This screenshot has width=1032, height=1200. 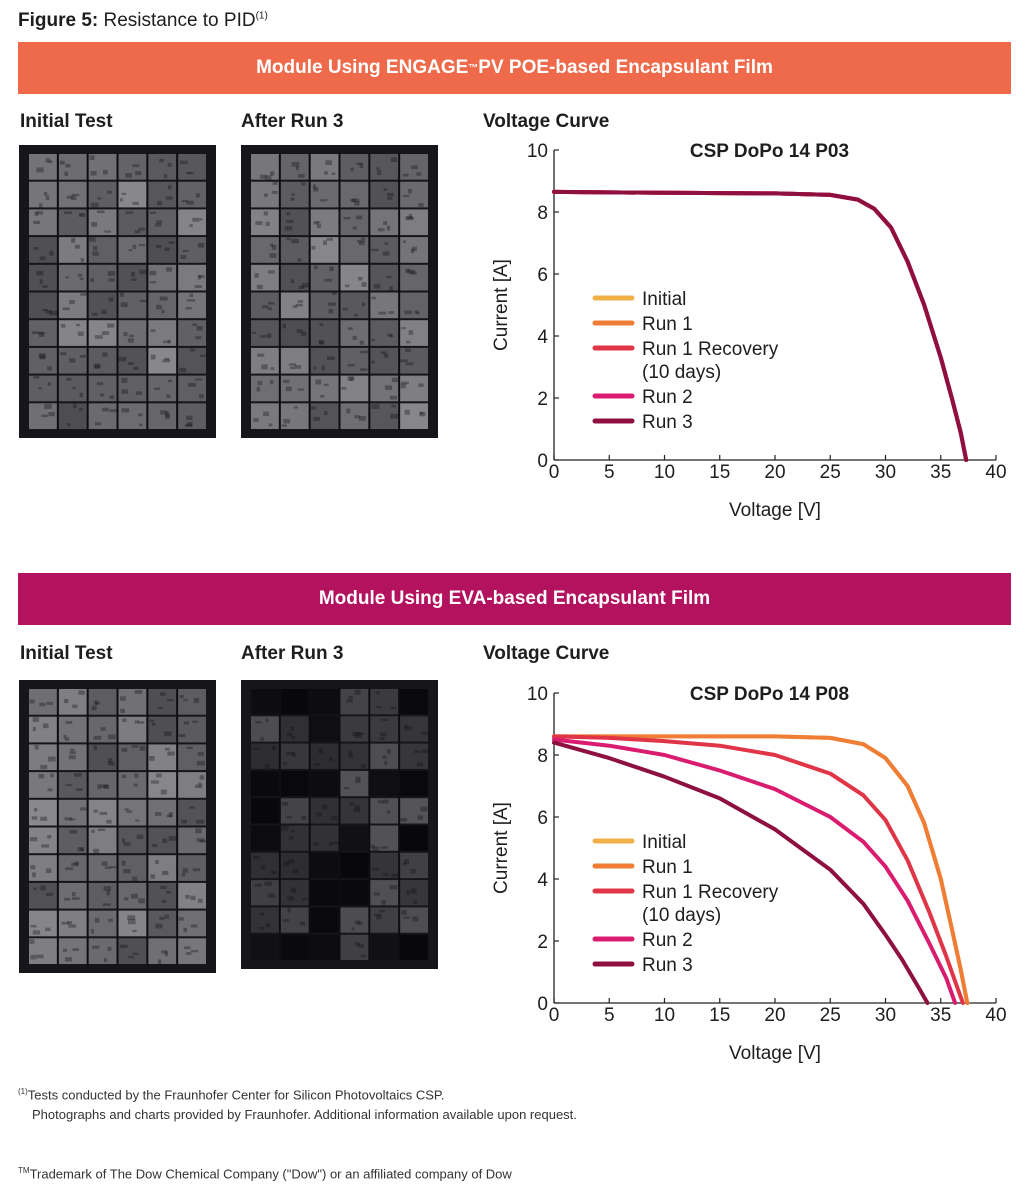 I want to click on module-photo-poe-after, so click(x=339, y=291).